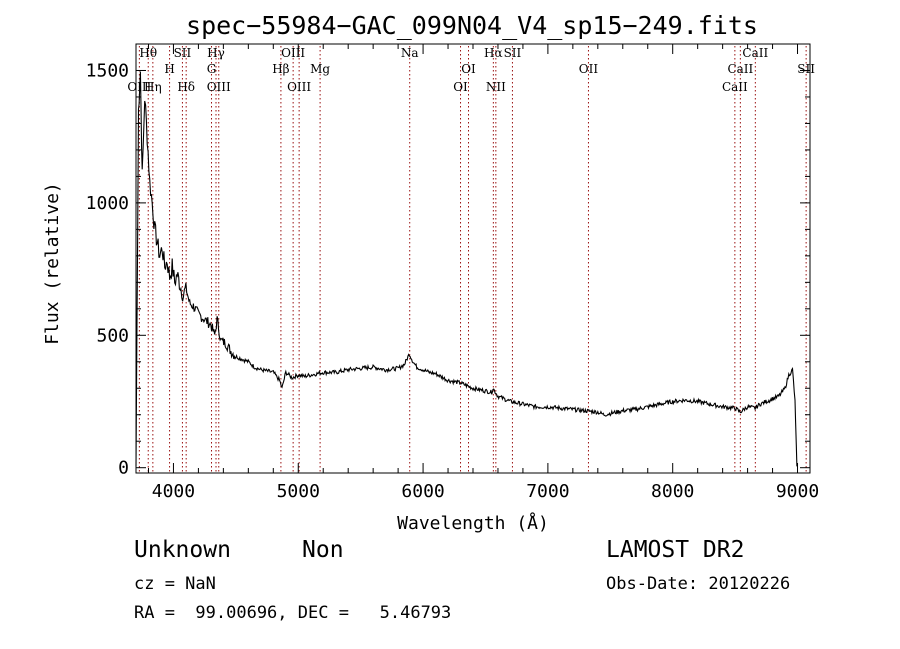 Image resolution: width=900 pixels, height=649 pixels. I want to click on line-label-8: OIII, so click(219, 87).